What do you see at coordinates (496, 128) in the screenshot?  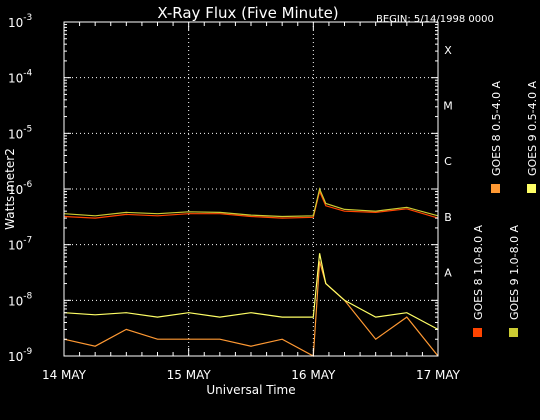 I see `legend-label: GOES 8 0.5-4.0 A` at bounding box center [496, 128].